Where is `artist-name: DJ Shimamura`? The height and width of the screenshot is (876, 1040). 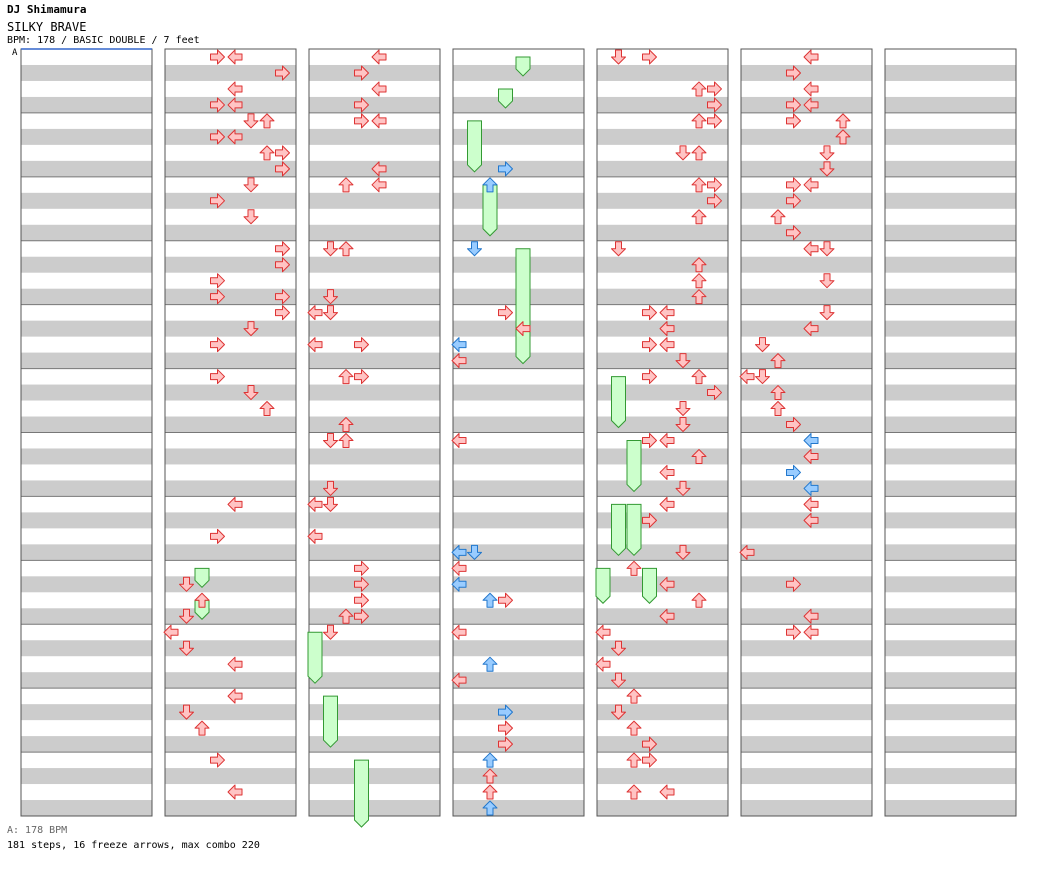 artist-name: DJ Shimamura is located at coordinates (47, 9).